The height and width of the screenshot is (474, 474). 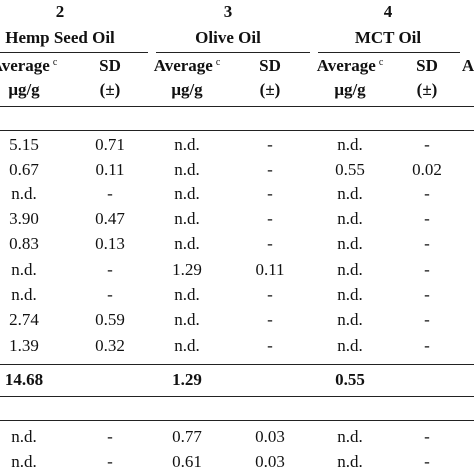 What do you see at coordinates (24, 169) in the screenshot?
I see `cell: 0.67` at bounding box center [24, 169].